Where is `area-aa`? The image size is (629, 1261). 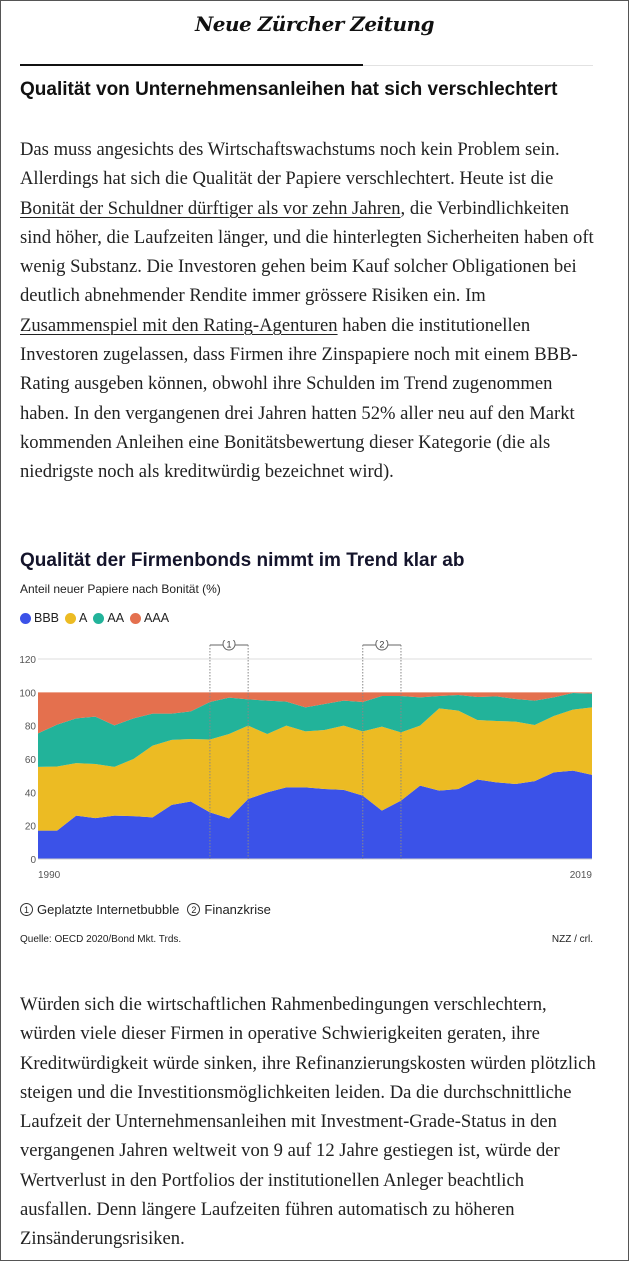
area-aa is located at coordinates (315, 730).